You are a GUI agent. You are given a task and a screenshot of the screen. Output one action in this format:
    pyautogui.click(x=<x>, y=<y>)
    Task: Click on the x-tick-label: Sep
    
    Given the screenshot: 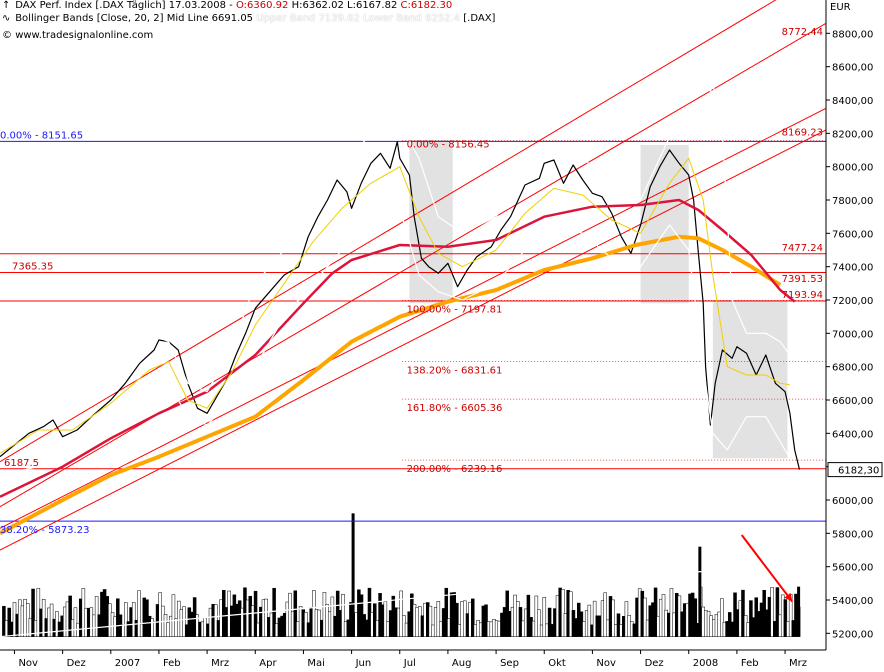 What is the action you would take?
    pyautogui.click(x=509, y=663)
    